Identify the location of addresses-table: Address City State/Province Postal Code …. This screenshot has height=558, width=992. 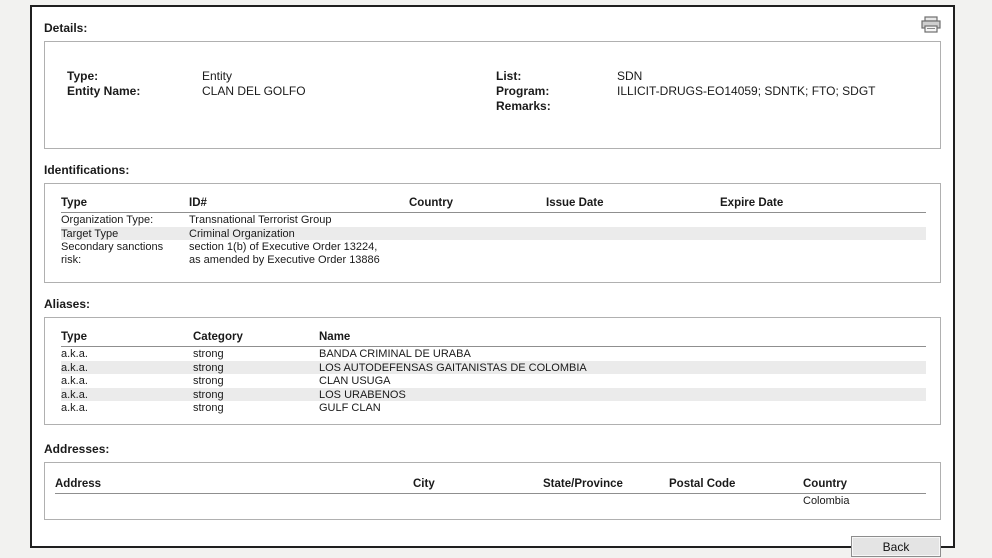
(490, 492).